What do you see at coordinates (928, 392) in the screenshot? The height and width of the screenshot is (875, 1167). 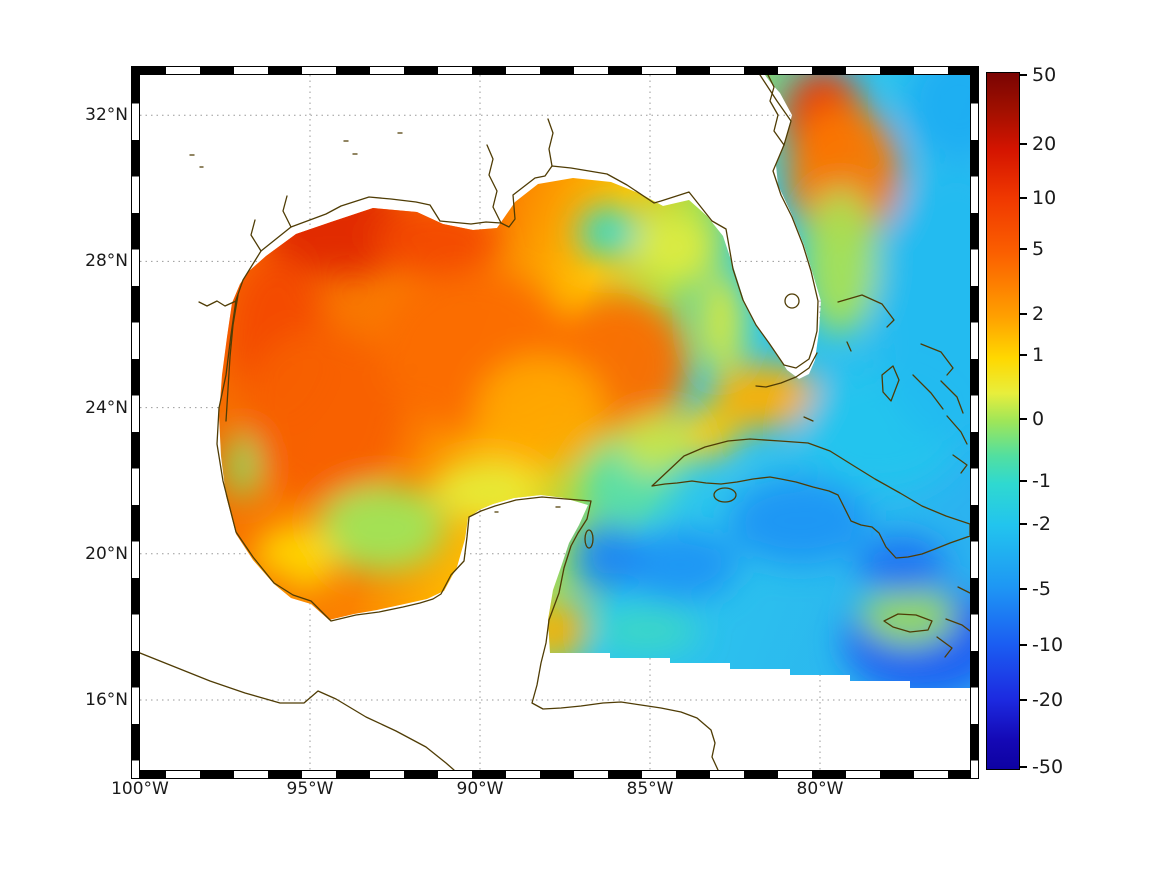 I see `bahamas-exumas` at bounding box center [928, 392].